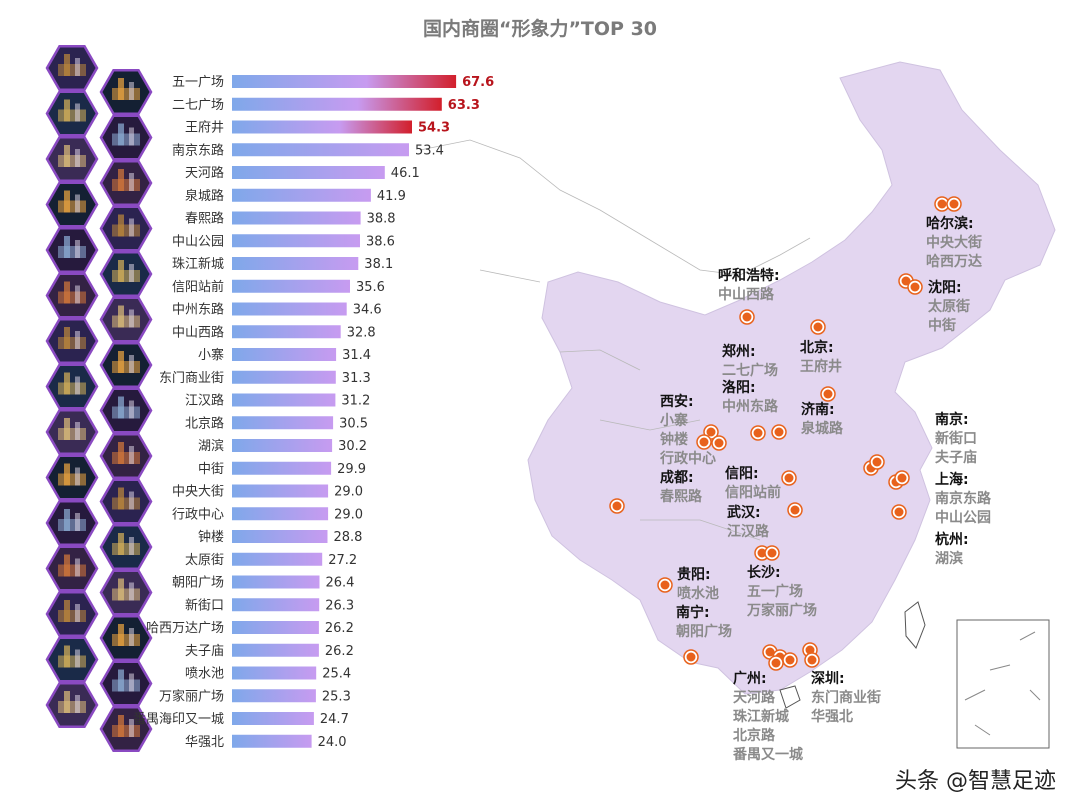  I want to click on map-label-place: 华强北, so click(832, 716).